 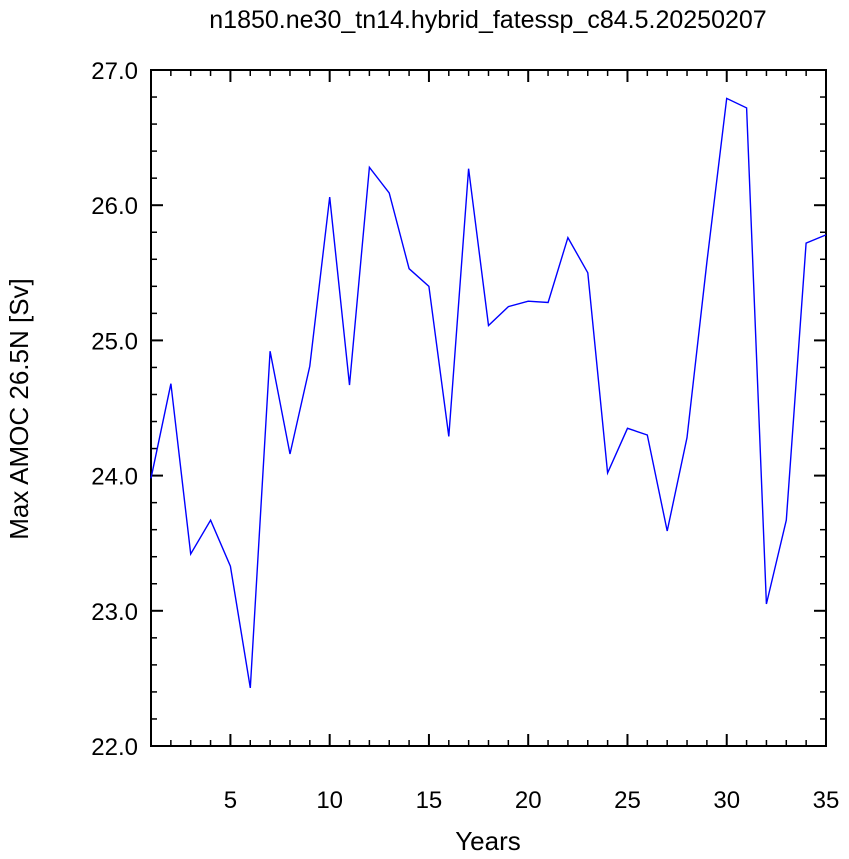 I want to click on y-tick-label: 27.0, so click(x=114, y=71).